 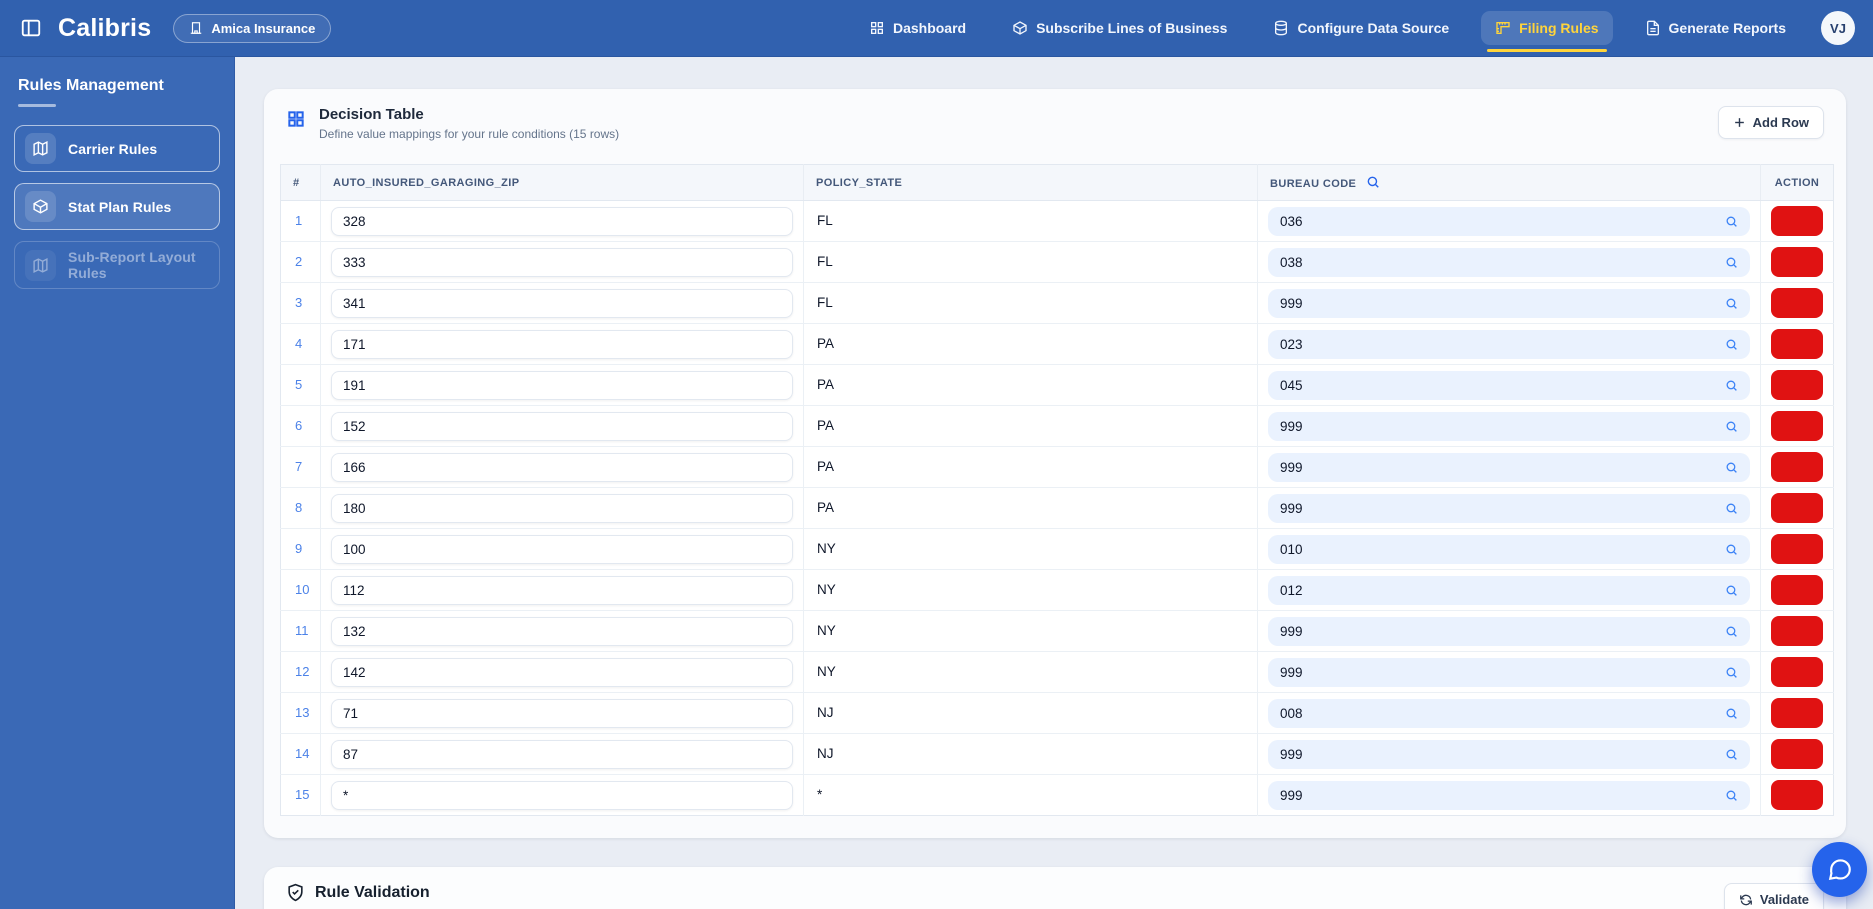 I want to click on bureau-input: 023, so click(x=1509, y=344).